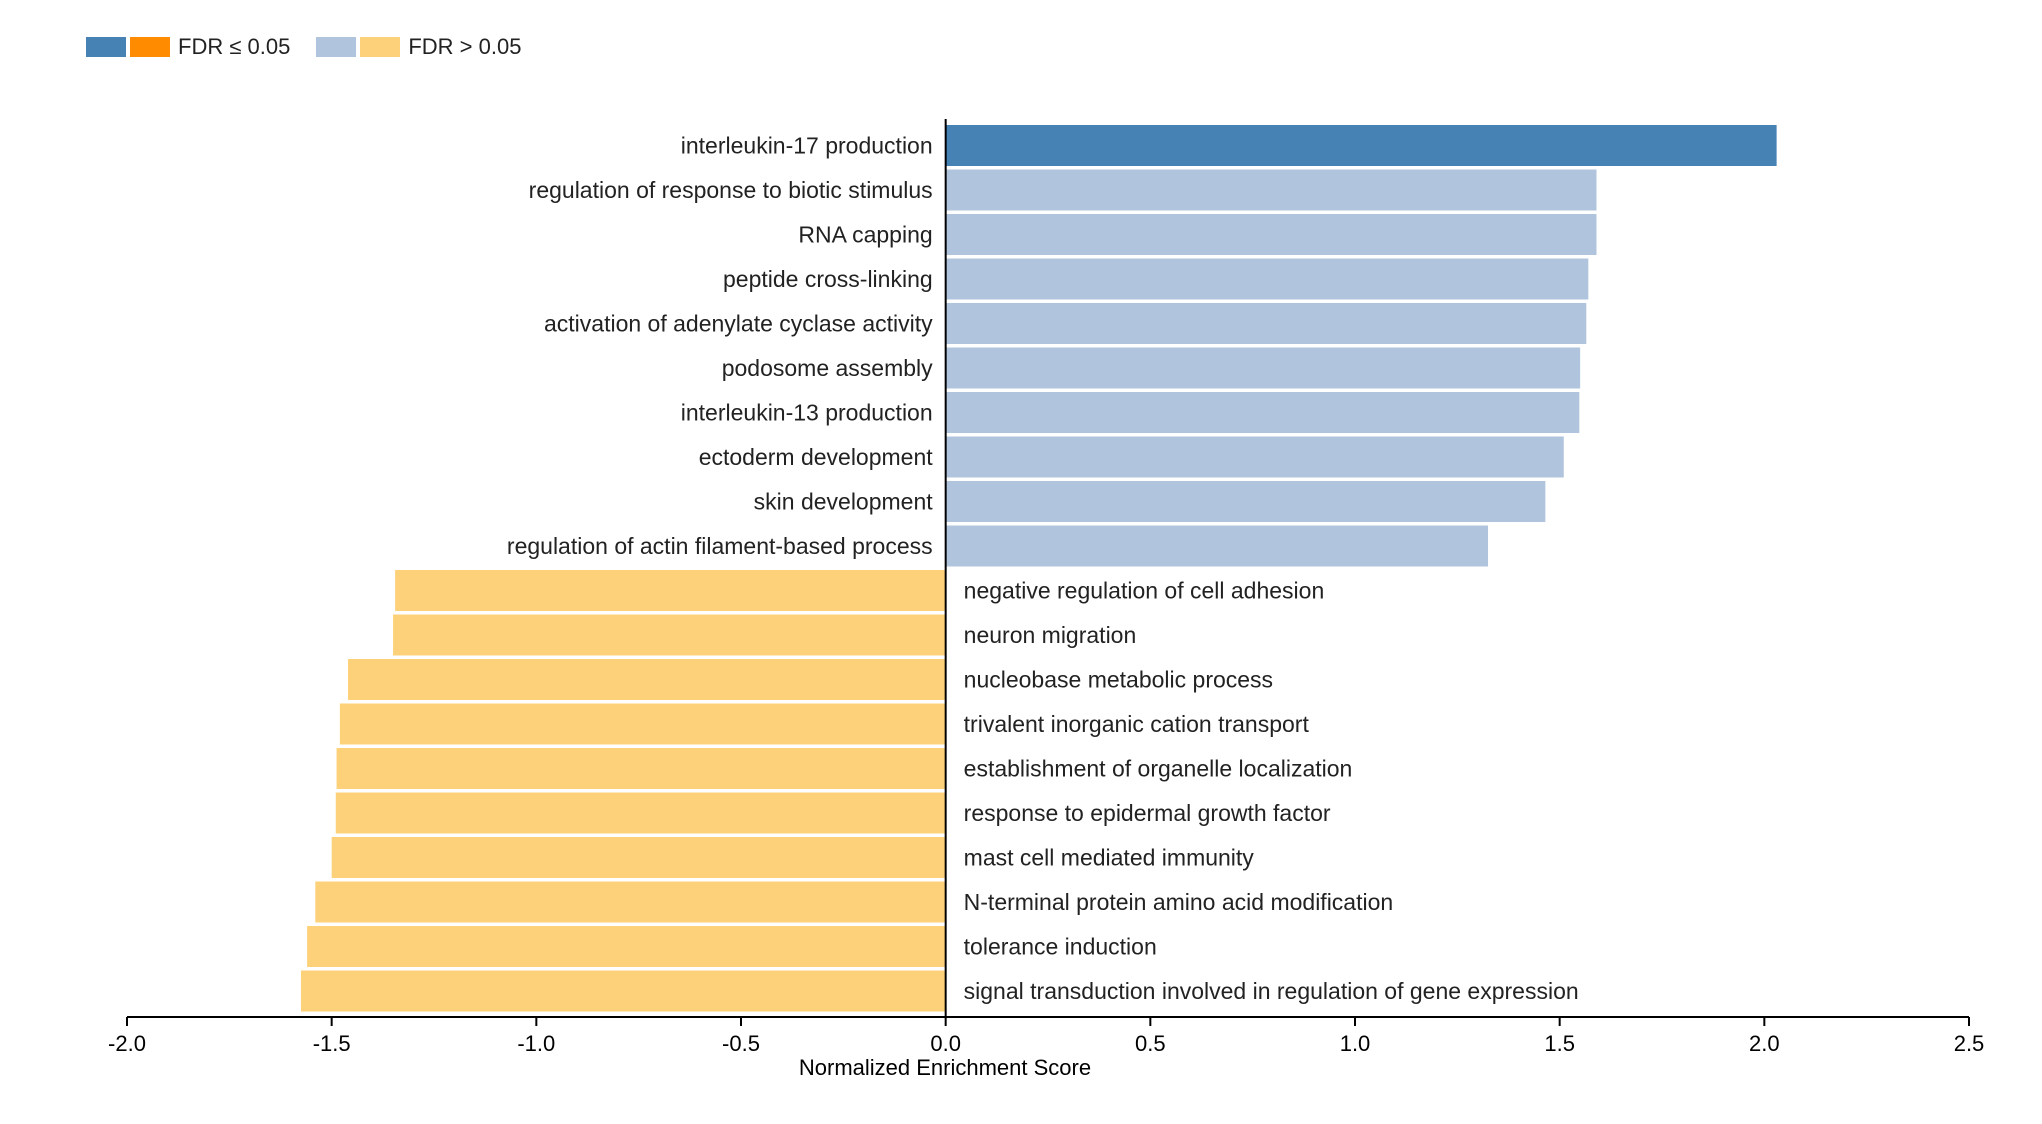 The image size is (2042, 1124). What do you see at coordinates (738, 324) in the screenshot?
I see `bar-label-4: activation of adenylate cyclase activity` at bounding box center [738, 324].